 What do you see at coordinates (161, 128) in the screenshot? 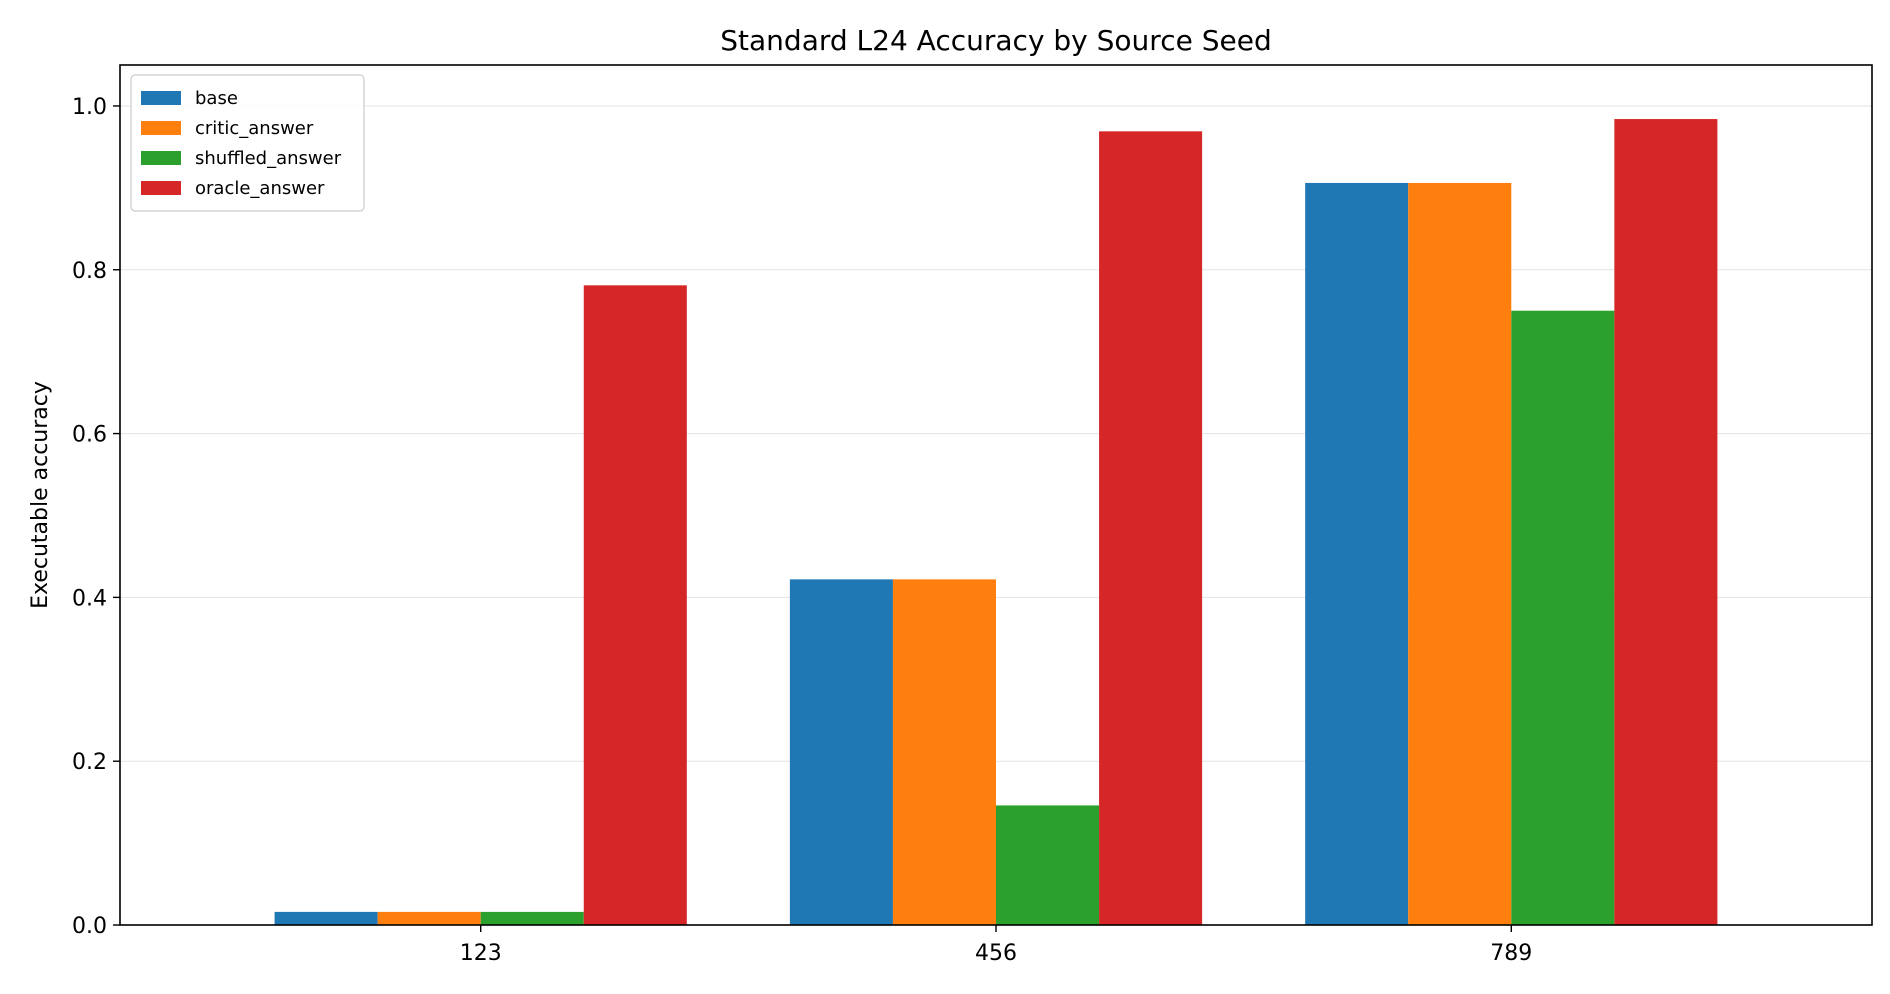
I see `legend-swatch-critic_answer` at bounding box center [161, 128].